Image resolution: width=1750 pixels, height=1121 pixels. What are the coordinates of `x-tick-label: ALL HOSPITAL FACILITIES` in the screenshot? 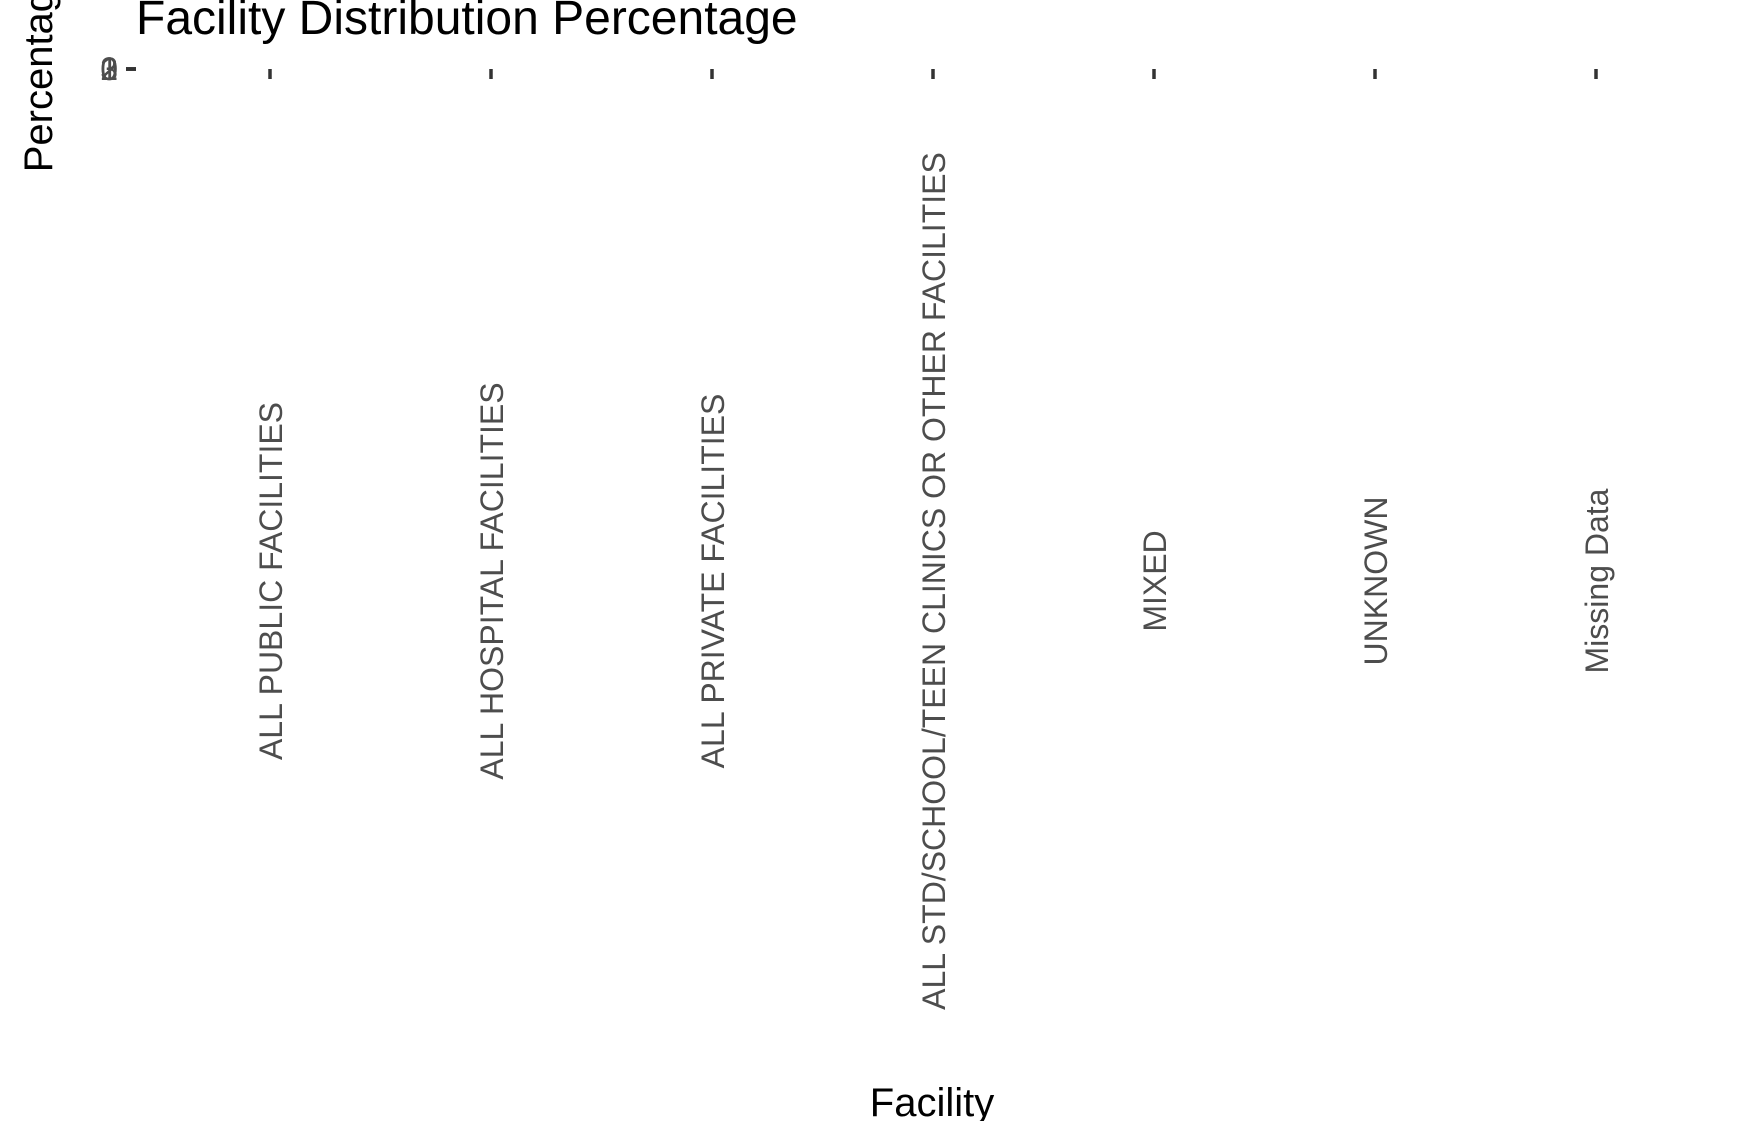 It's located at (492, 580).